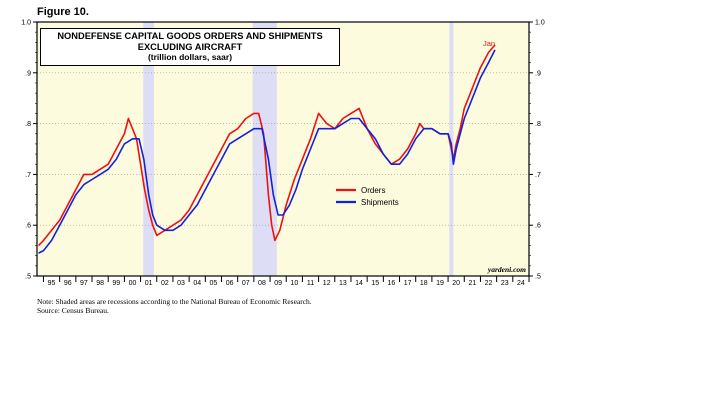  Describe the element at coordinates (116, 283) in the screenshot. I see `x-tick-label: 99` at that location.